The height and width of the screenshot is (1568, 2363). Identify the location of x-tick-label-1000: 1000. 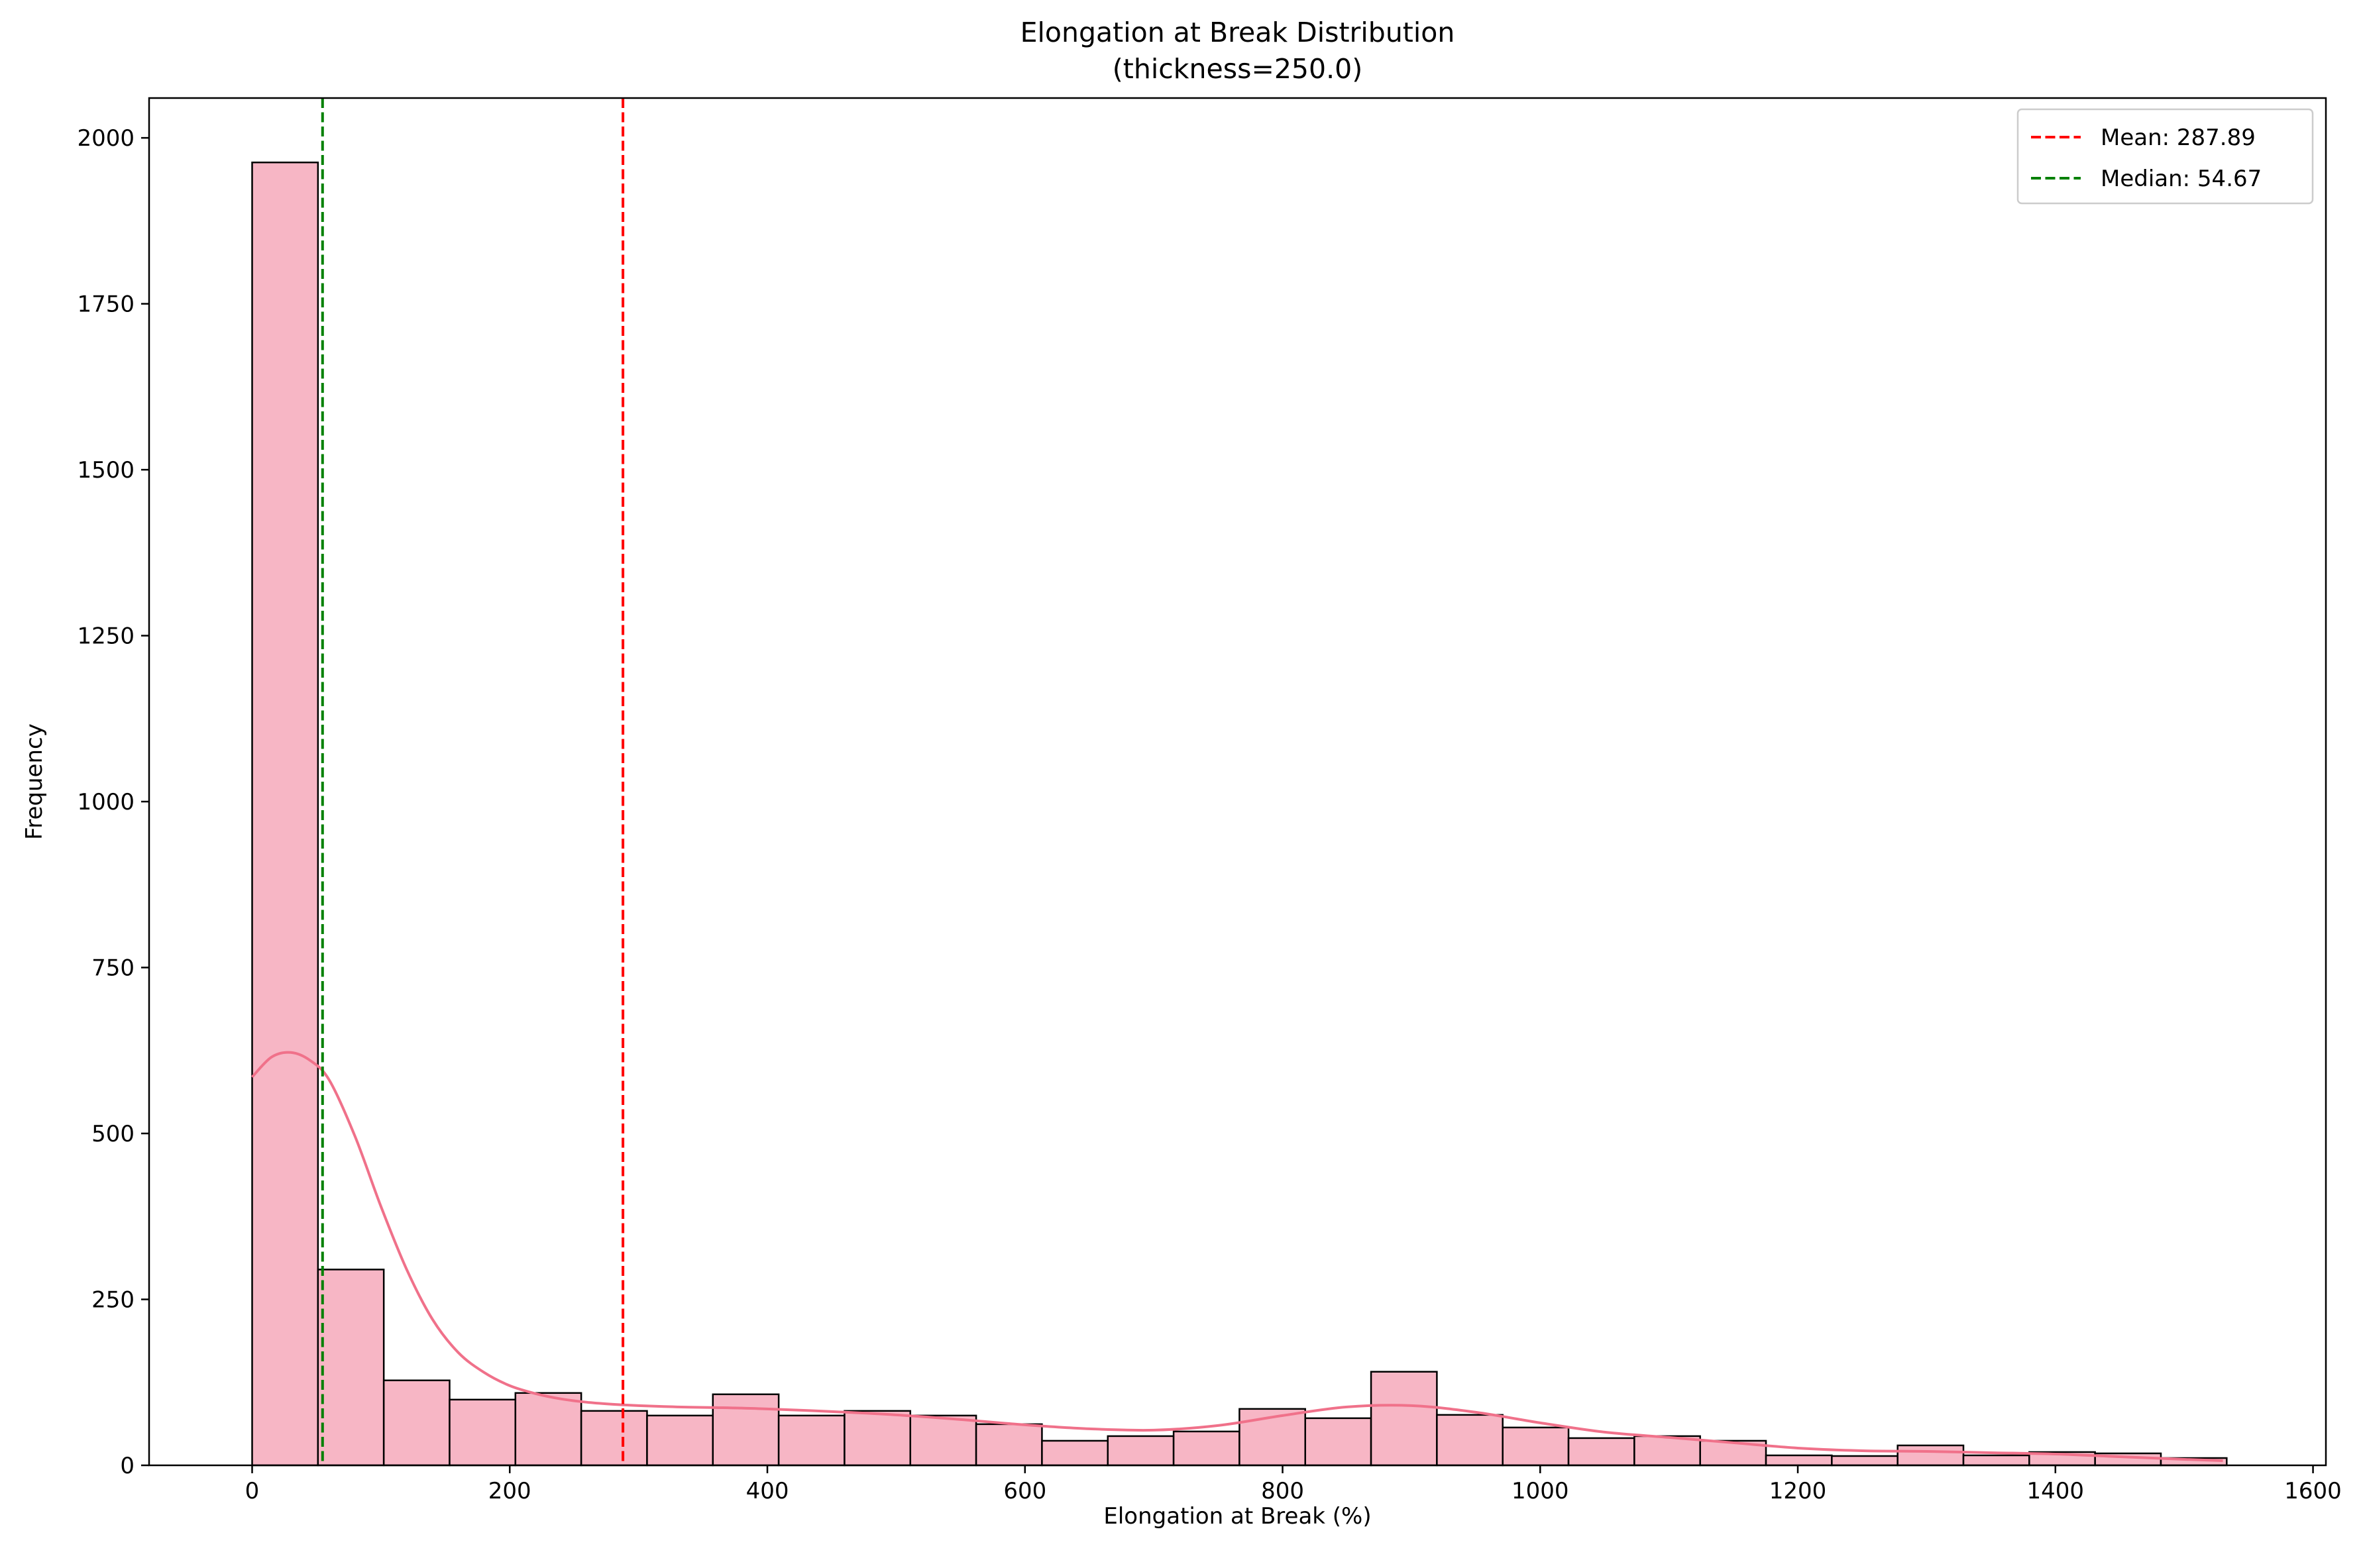
(1540, 1491).